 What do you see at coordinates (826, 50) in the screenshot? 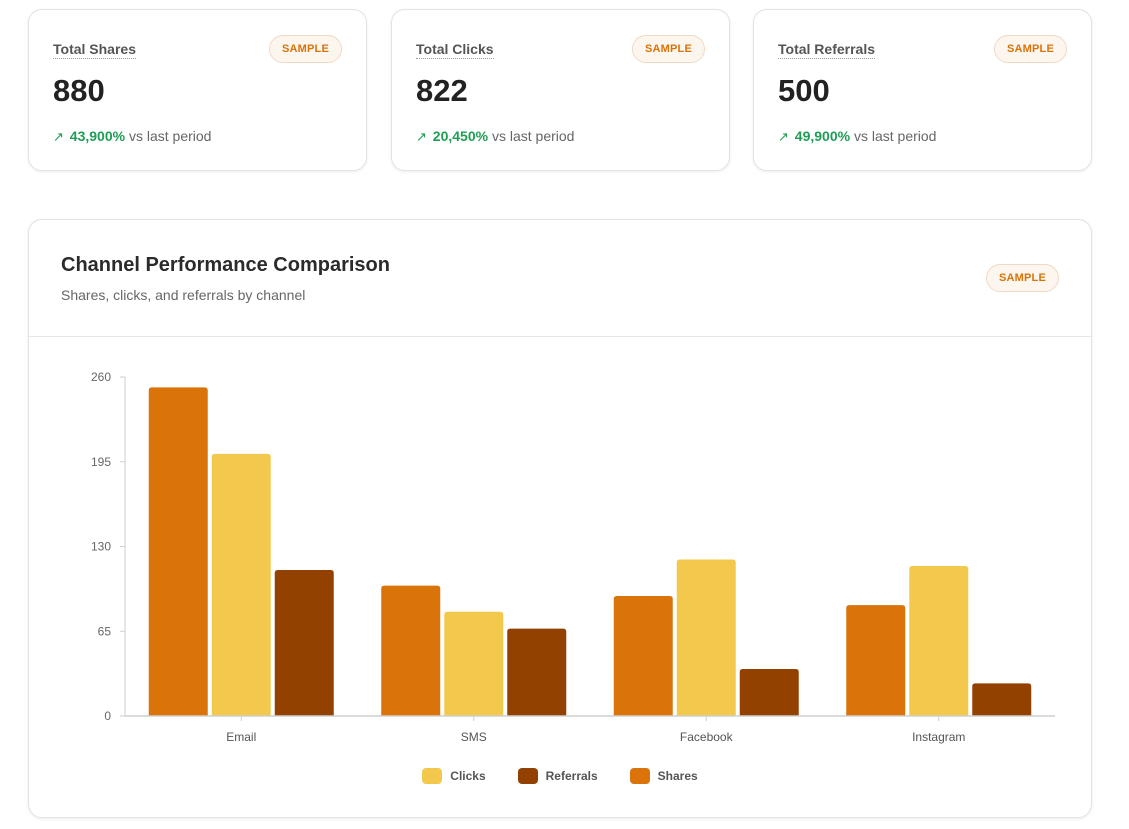
I see `kpi-label: Total Referrals` at bounding box center [826, 50].